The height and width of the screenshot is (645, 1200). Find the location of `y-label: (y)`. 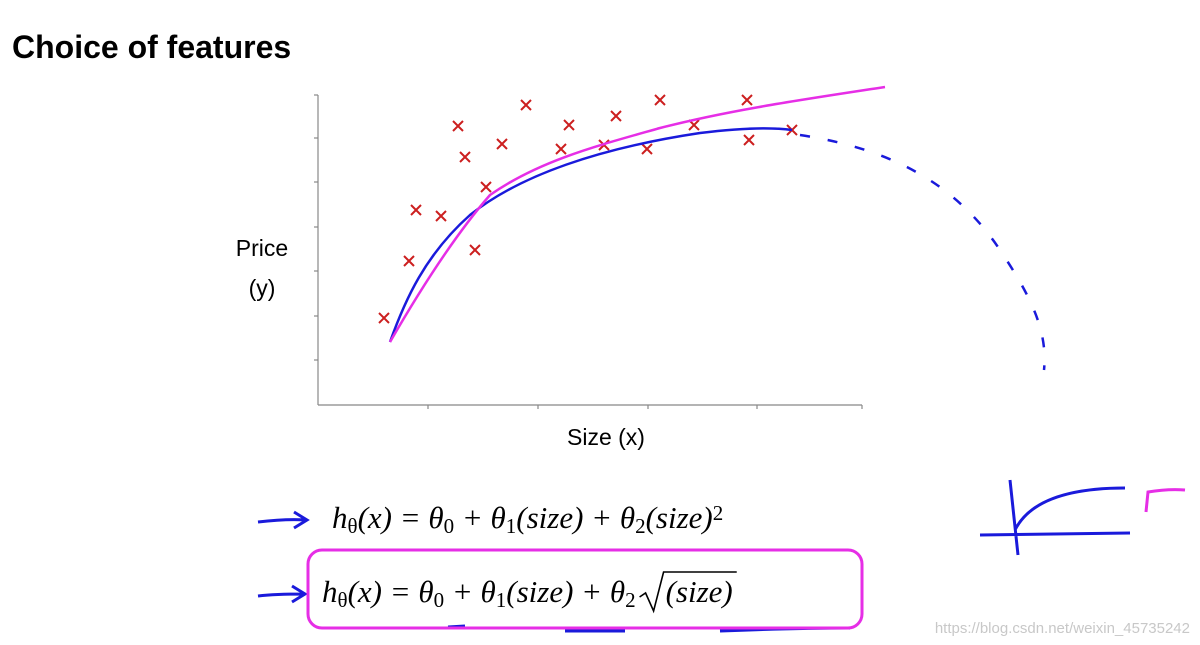

y-label: (y) is located at coordinates (262, 288).